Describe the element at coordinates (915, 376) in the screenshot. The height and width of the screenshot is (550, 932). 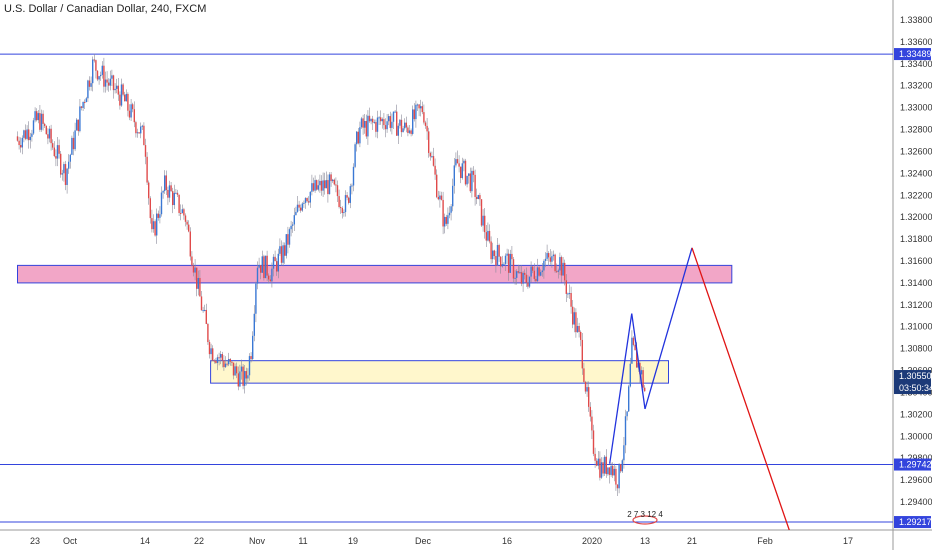
I see `current-price-label: 1.30550` at that location.